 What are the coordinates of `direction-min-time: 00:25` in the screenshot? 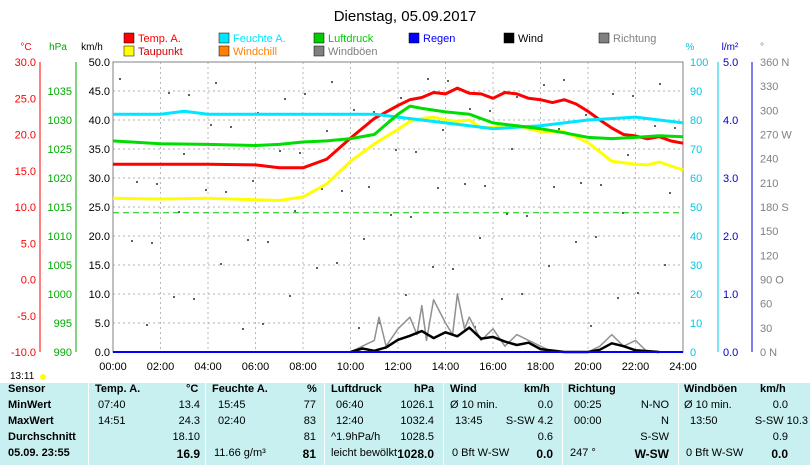 It's located at (588, 405).